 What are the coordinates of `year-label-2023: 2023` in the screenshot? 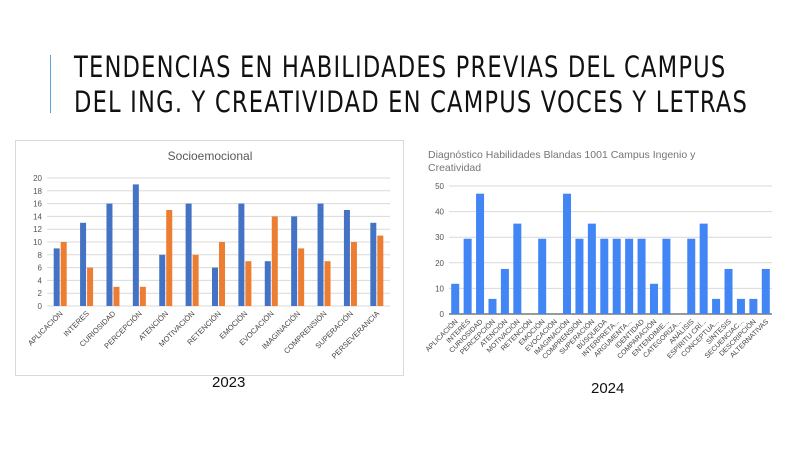 It's located at (229, 382).